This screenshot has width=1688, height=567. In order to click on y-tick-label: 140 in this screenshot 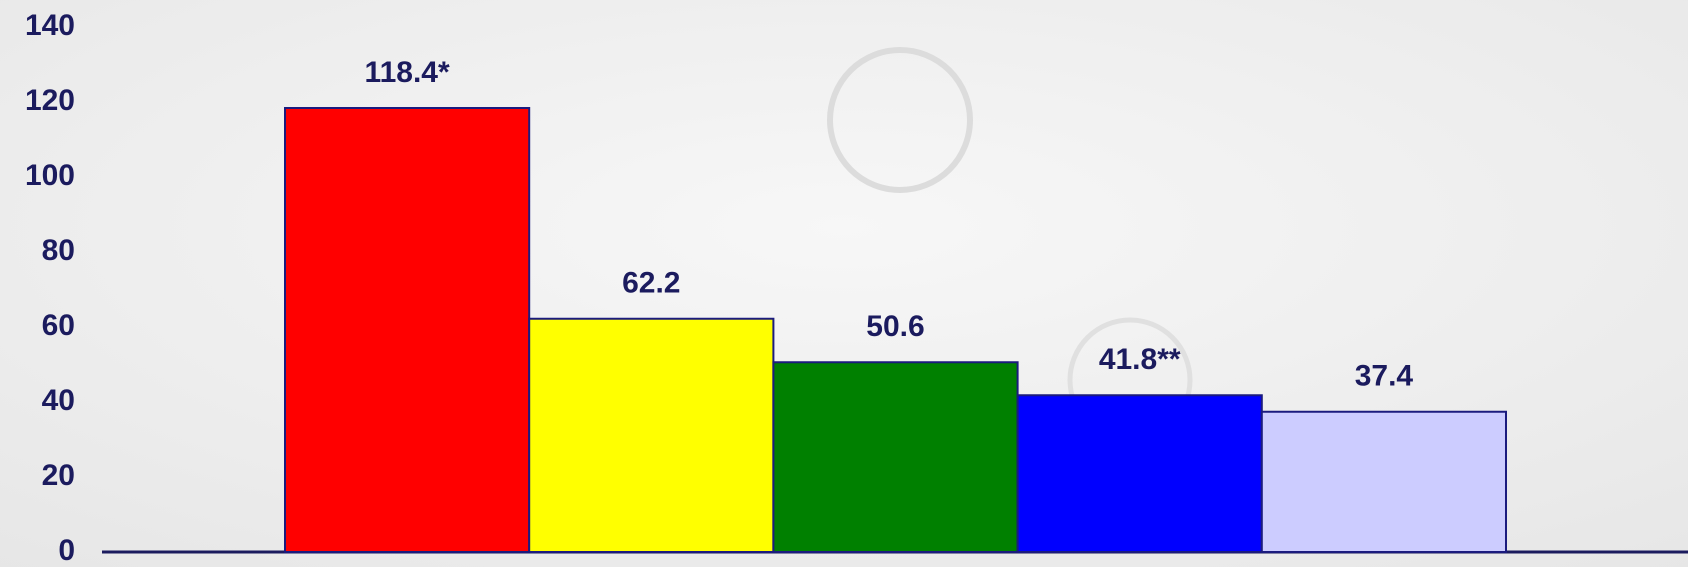, I will do `click(50, 25)`.